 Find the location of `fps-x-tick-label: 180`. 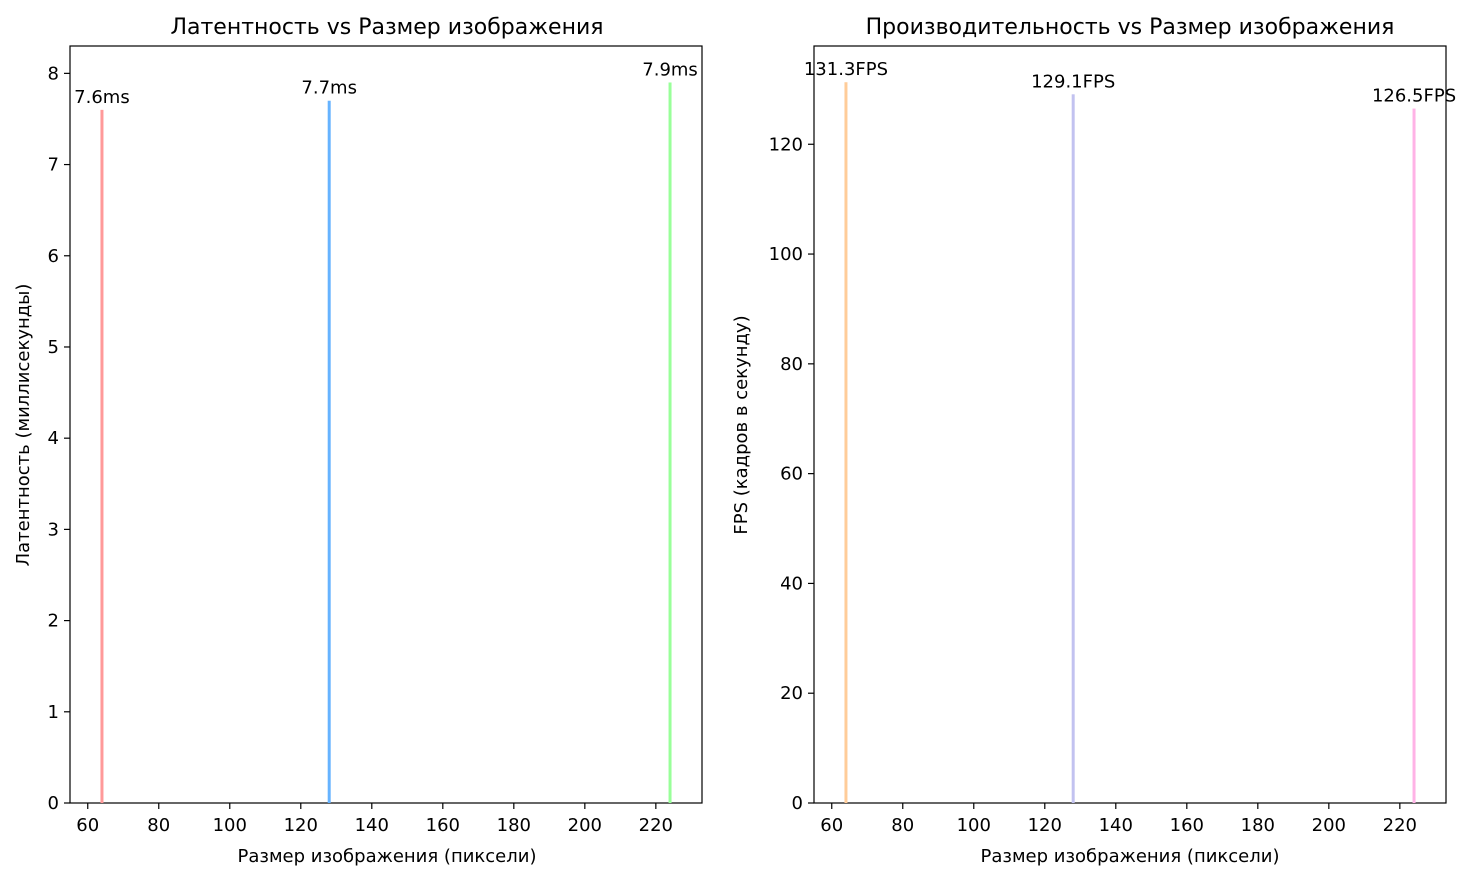

fps-x-tick-label: 180 is located at coordinates (1258, 825).